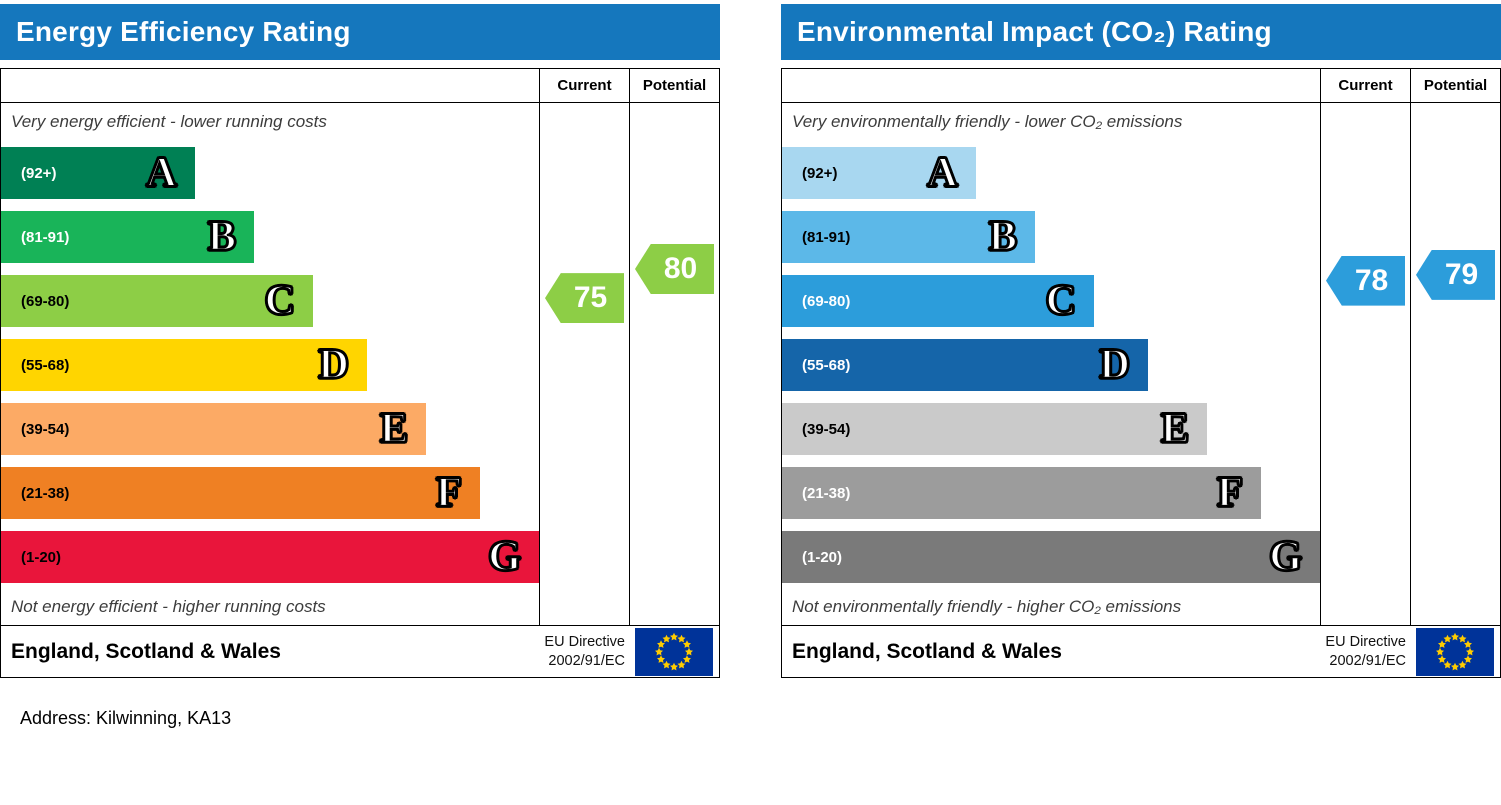 The image size is (1501, 805). What do you see at coordinates (1461, 274) in the screenshot?
I see `potential-value: 79` at bounding box center [1461, 274].